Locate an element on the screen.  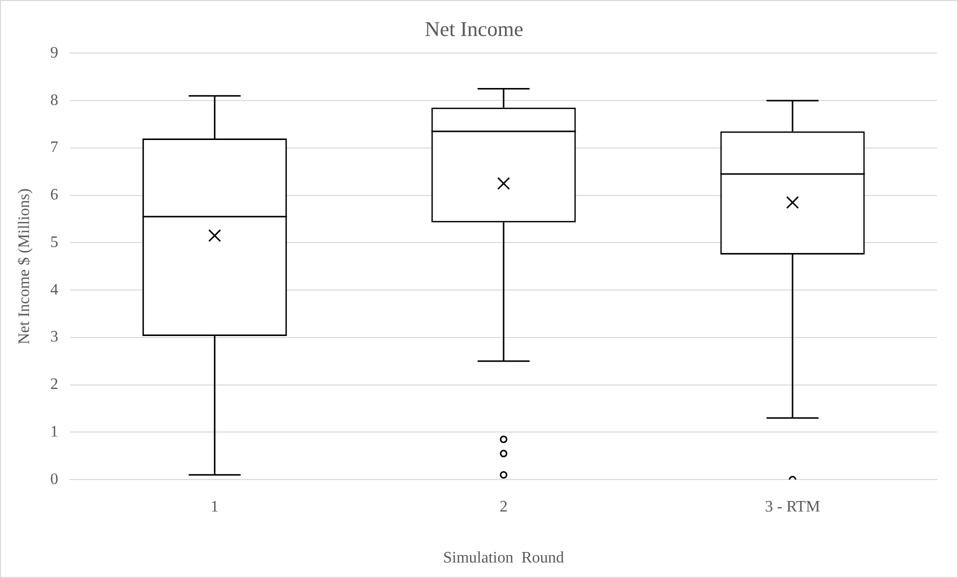
x-tick-label: 3 - RTM is located at coordinates (792, 507).